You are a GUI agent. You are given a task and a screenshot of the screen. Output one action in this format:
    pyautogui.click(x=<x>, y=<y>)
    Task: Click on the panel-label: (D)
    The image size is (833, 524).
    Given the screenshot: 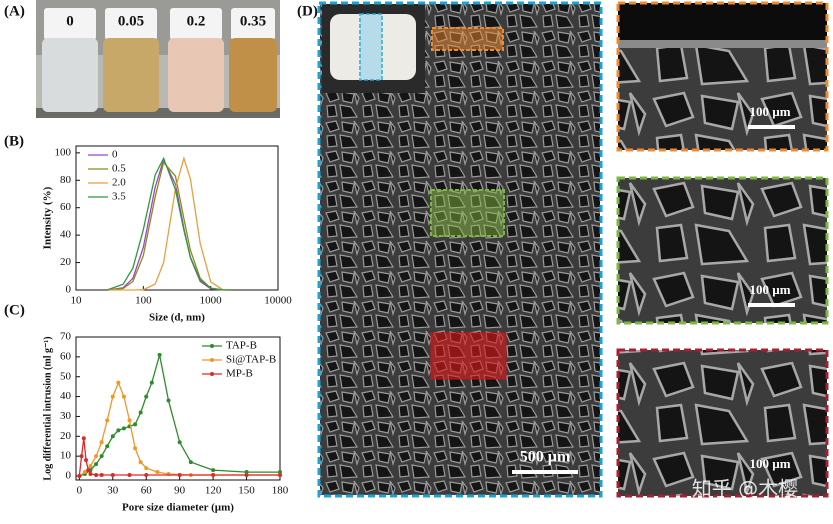 What is the action you would take?
    pyautogui.click(x=307, y=11)
    